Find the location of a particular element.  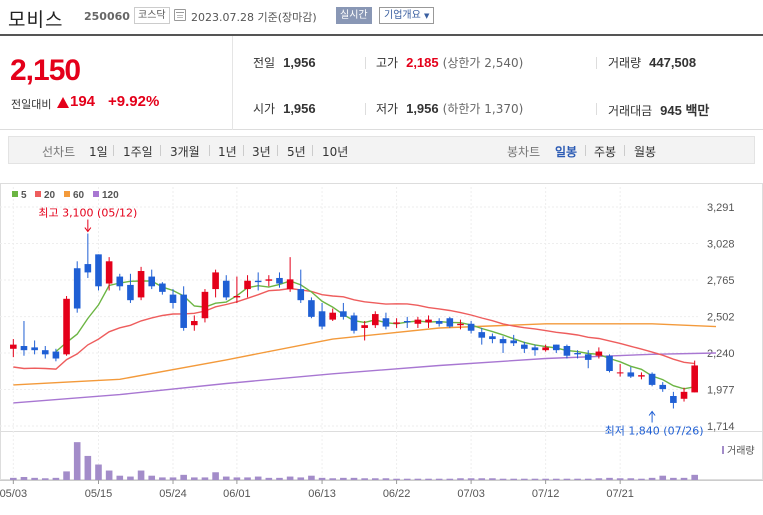

company-overview-label: 기업개요 is located at coordinates (402, 15).